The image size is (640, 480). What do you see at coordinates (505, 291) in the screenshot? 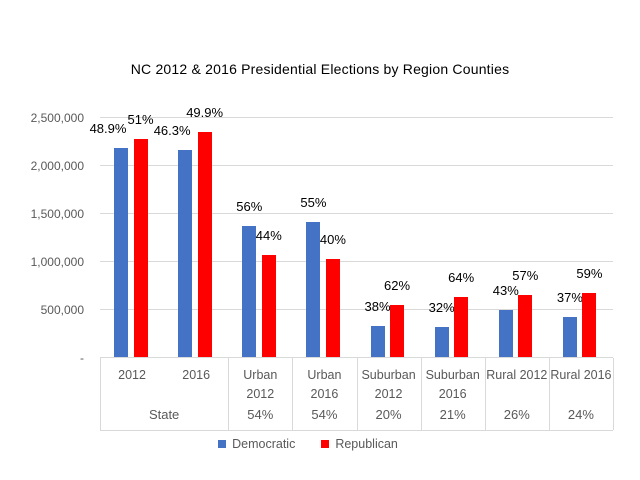
I see `bar-label: 43%` at bounding box center [505, 291].